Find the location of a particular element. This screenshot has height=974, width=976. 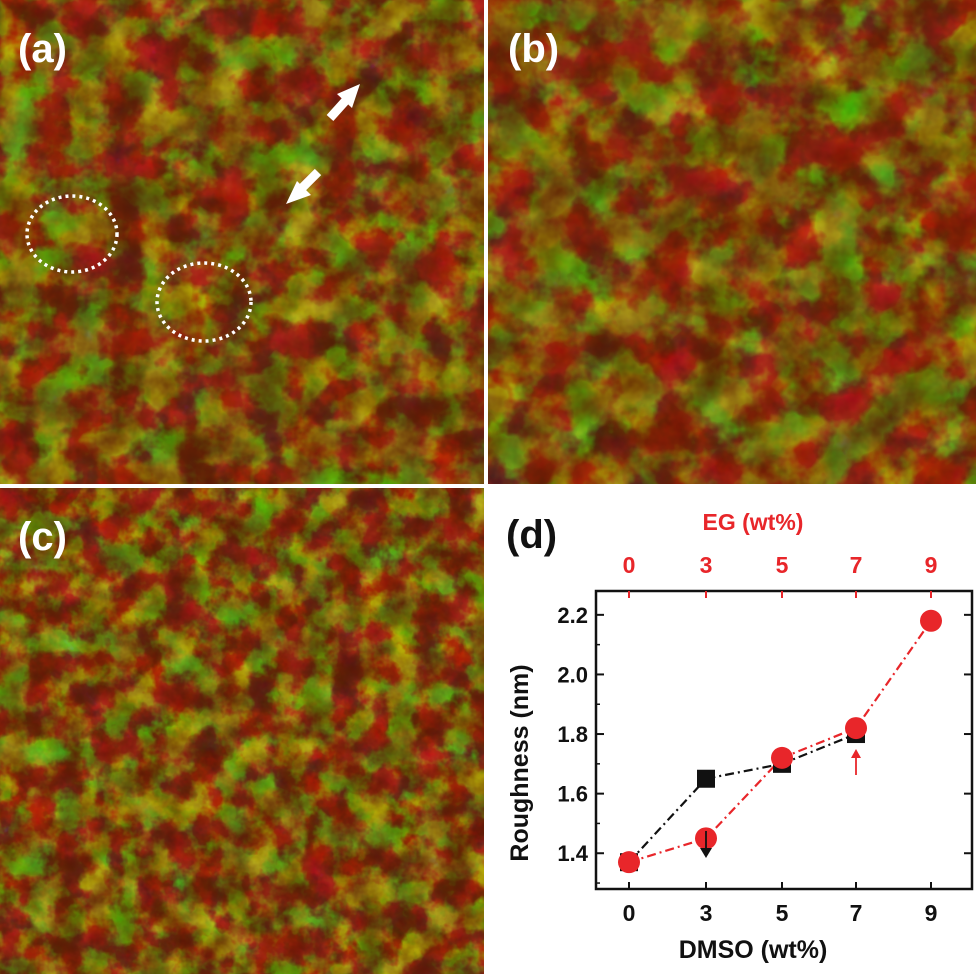

x-tick-label: 3 is located at coordinates (706, 913).